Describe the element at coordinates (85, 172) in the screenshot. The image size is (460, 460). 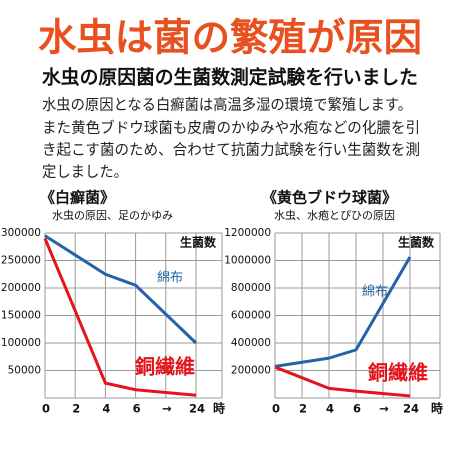
I see `paragraph-line: 定しました。` at that location.